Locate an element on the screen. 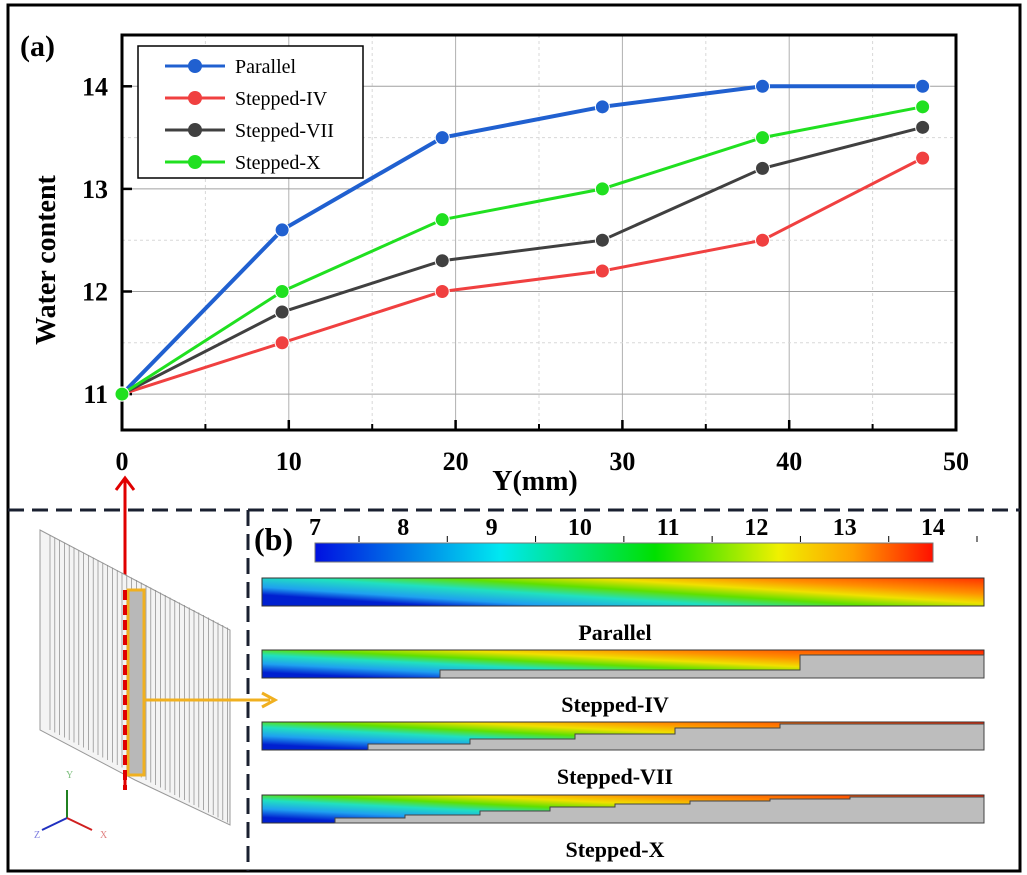 This screenshot has width=1027, height=875. legend: Parallel Stepped-IV Stepped-VII Stepped-X is located at coordinates (250, 112).